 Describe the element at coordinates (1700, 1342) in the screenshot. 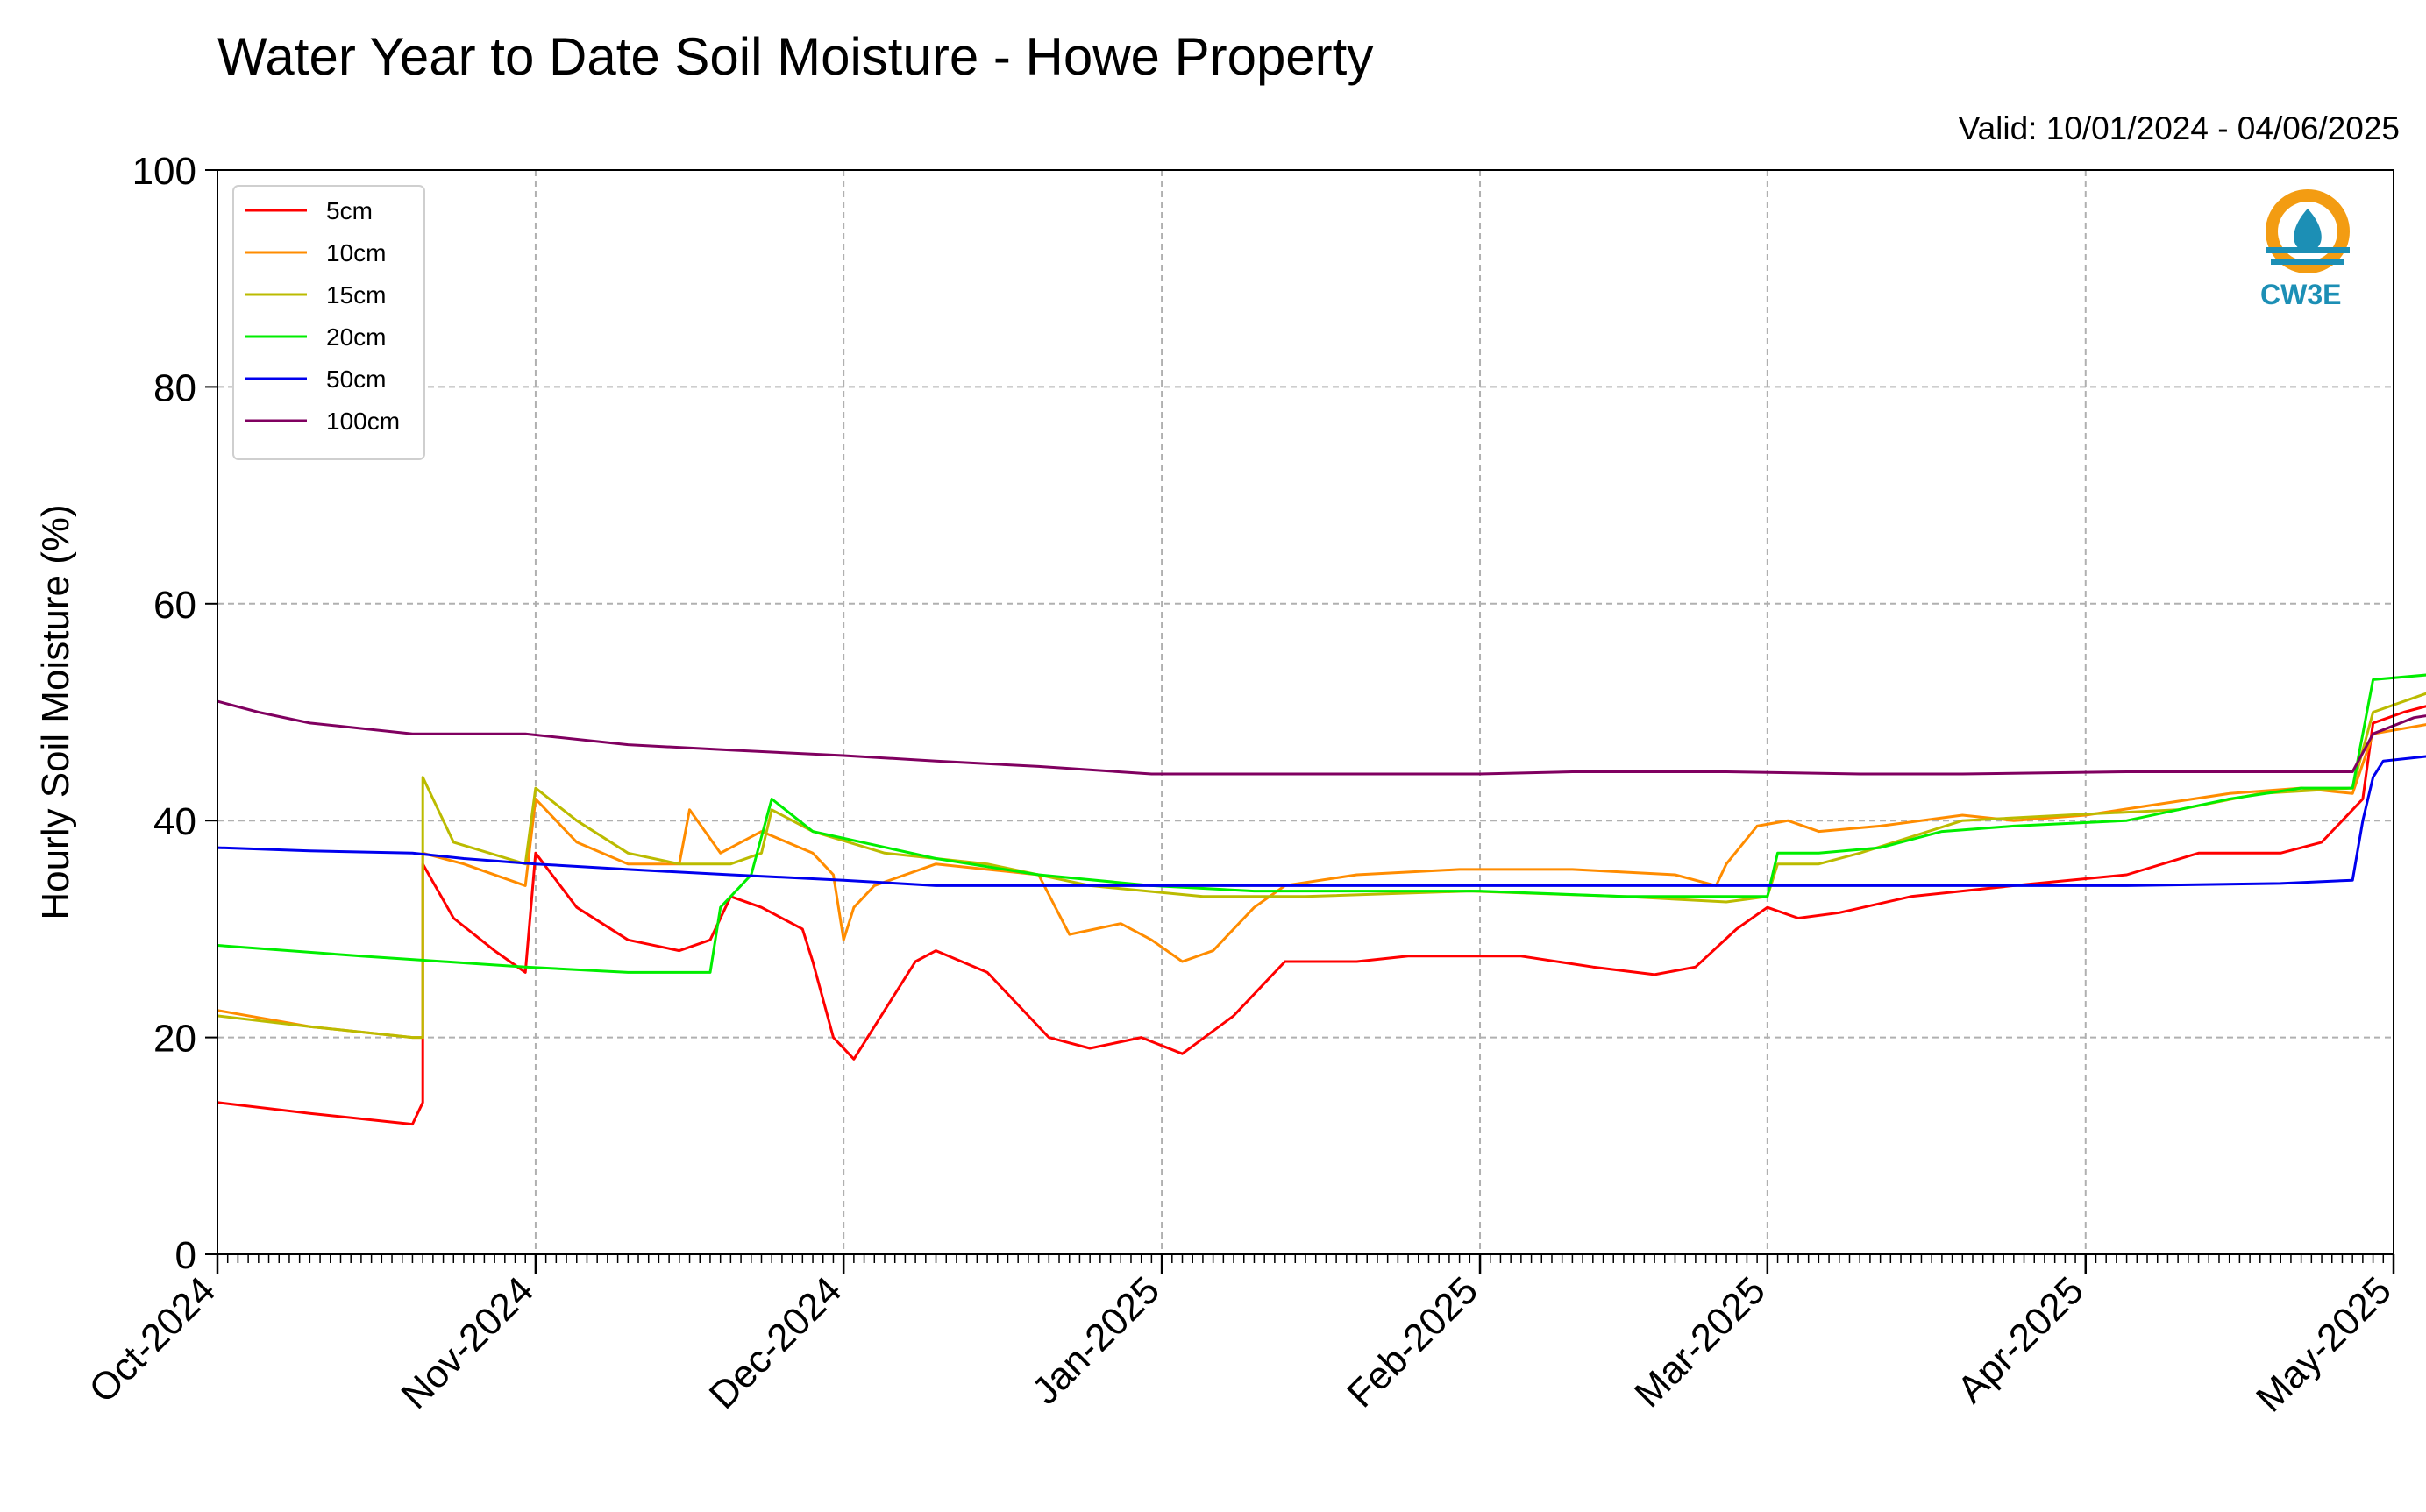

I see `x-tick-label: Mar-2025` at that location.